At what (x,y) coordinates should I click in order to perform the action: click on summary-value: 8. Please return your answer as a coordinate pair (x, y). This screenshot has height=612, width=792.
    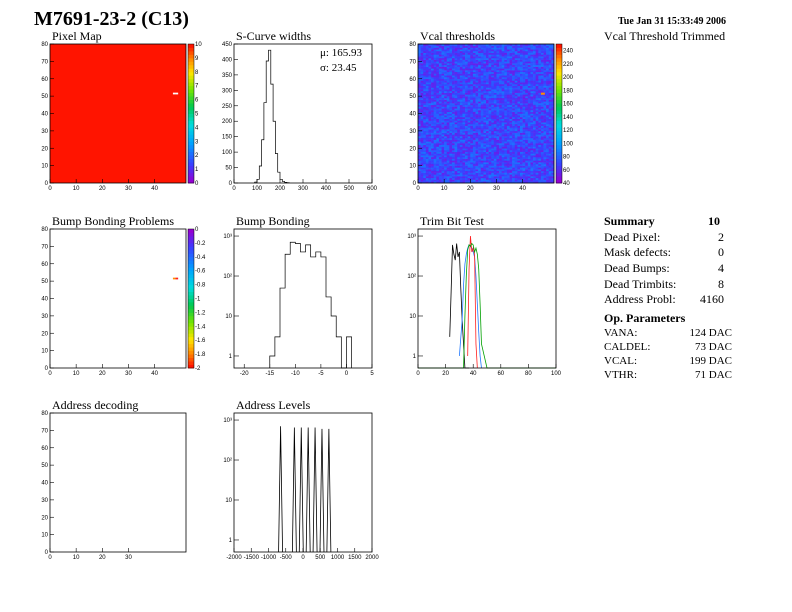
    Looking at the image, I should click on (721, 283).